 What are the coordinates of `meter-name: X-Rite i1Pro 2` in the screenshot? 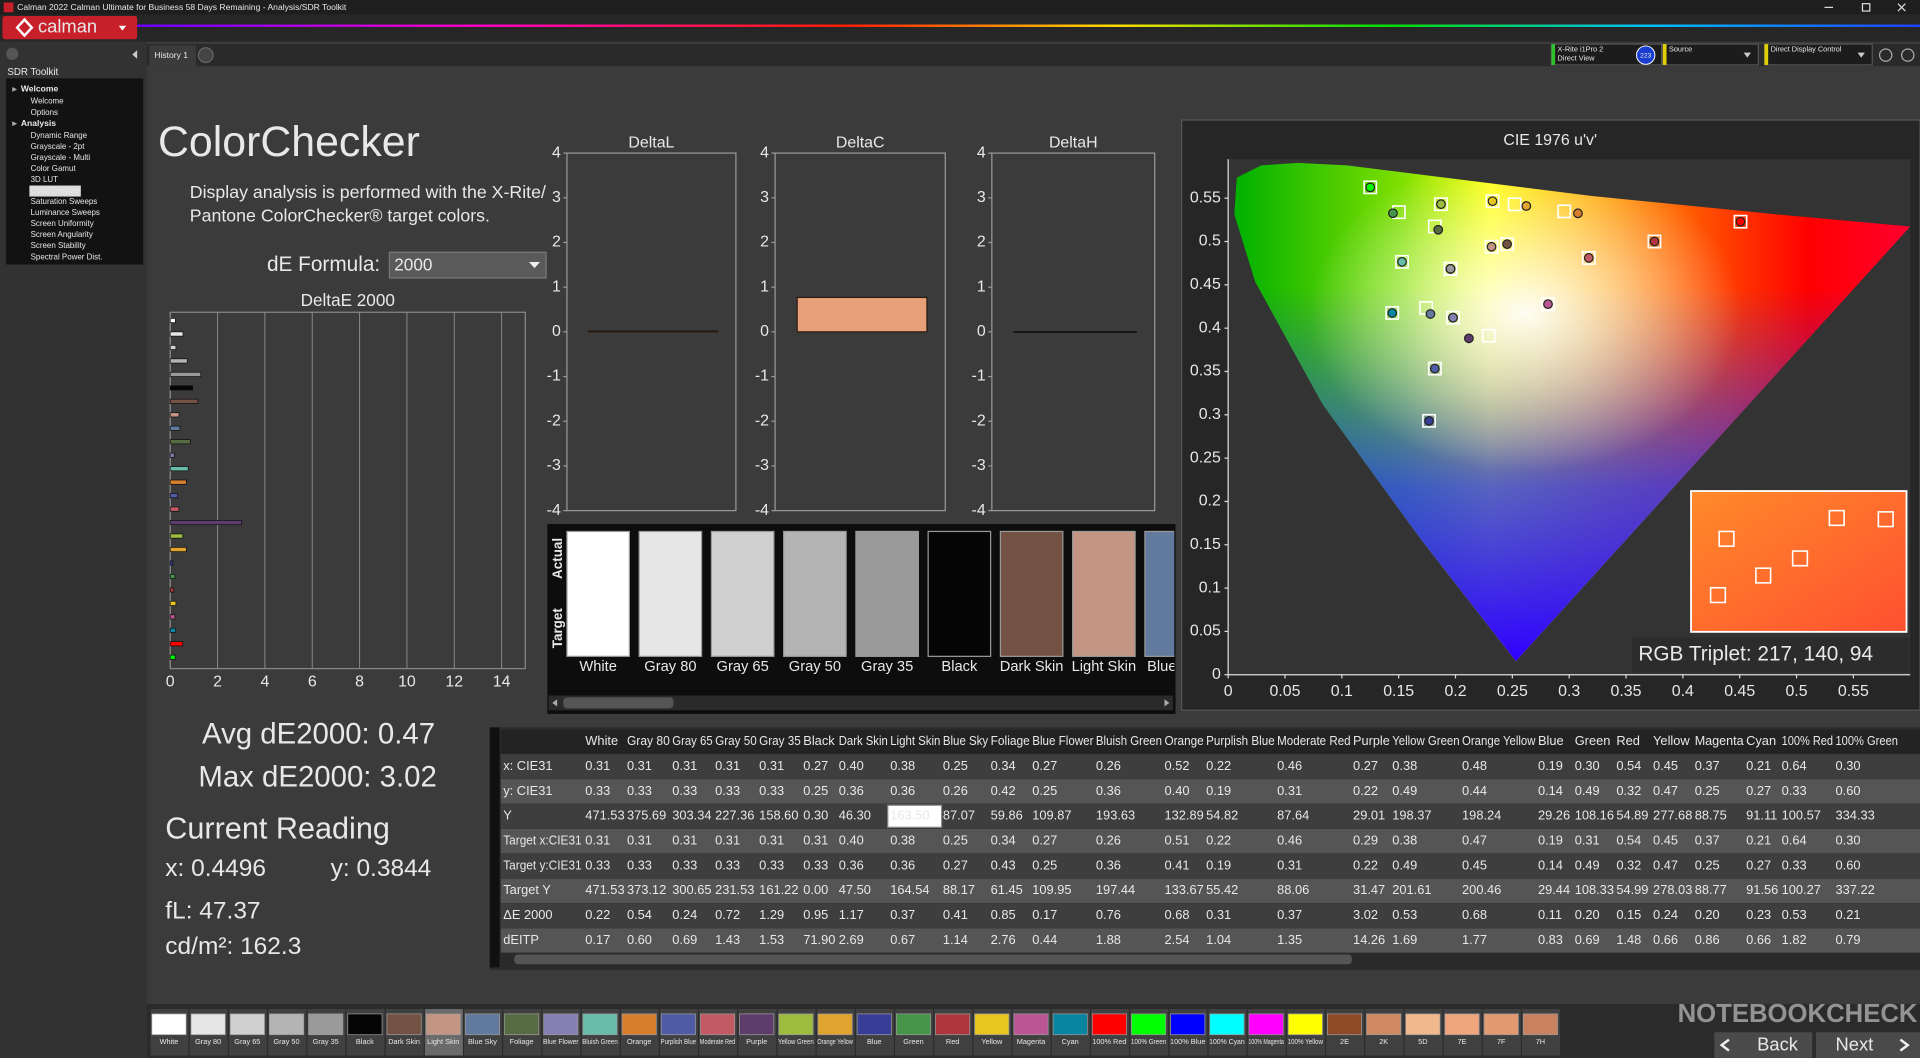 It's located at (1581, 49).